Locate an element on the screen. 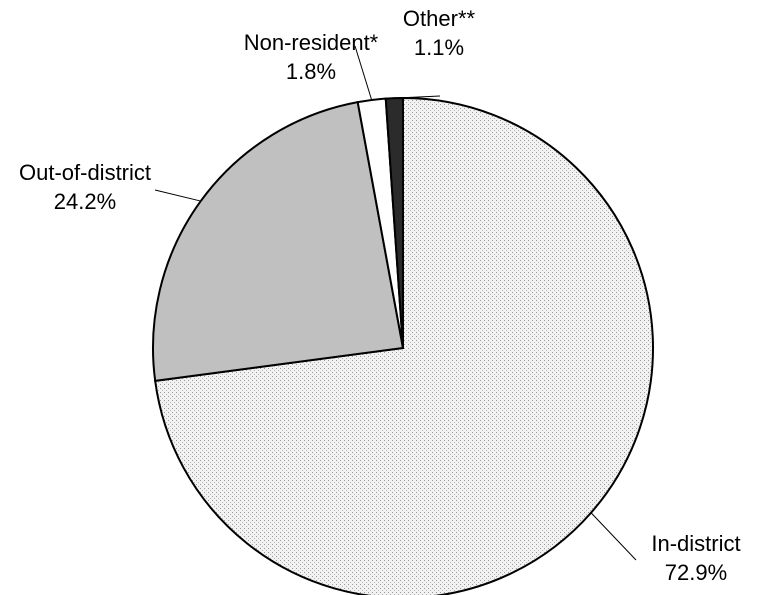 The height and width of the screenshot is (595, 759). label-other: Other** 1.1% is located at coordinates (439, 33).